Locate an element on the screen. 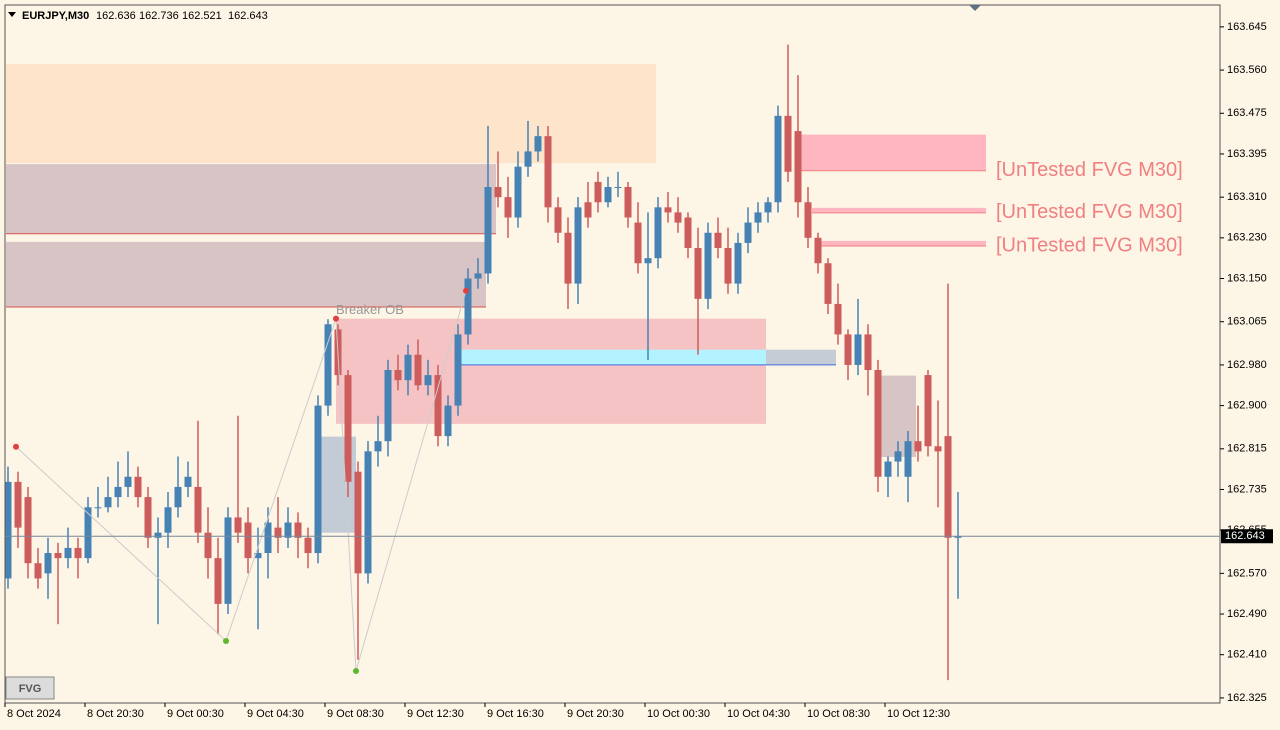 The width and height of the screenshot is (1280, 730). y-tick-label: 163.560 is located at coordinates (1247, 70).